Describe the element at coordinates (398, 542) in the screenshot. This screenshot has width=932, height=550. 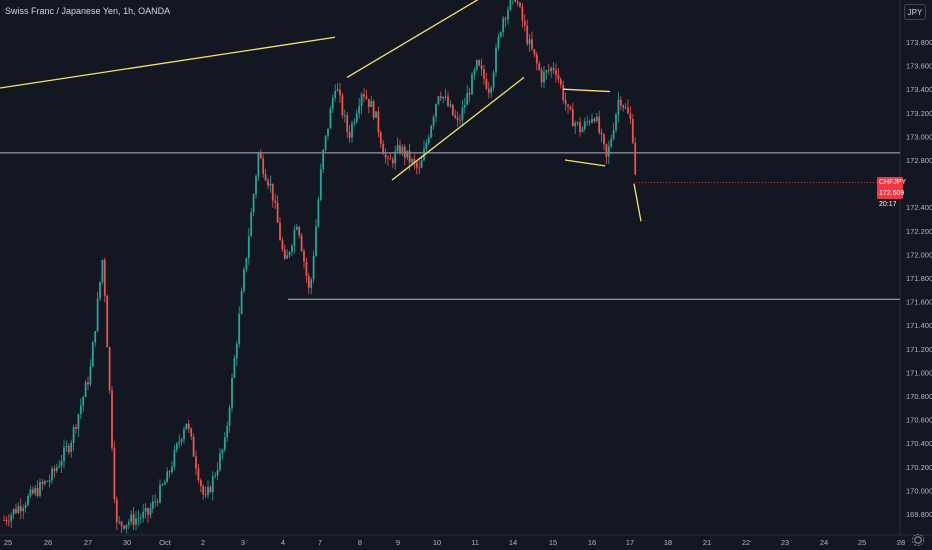
I see `x-tick-label: 9` at that location.